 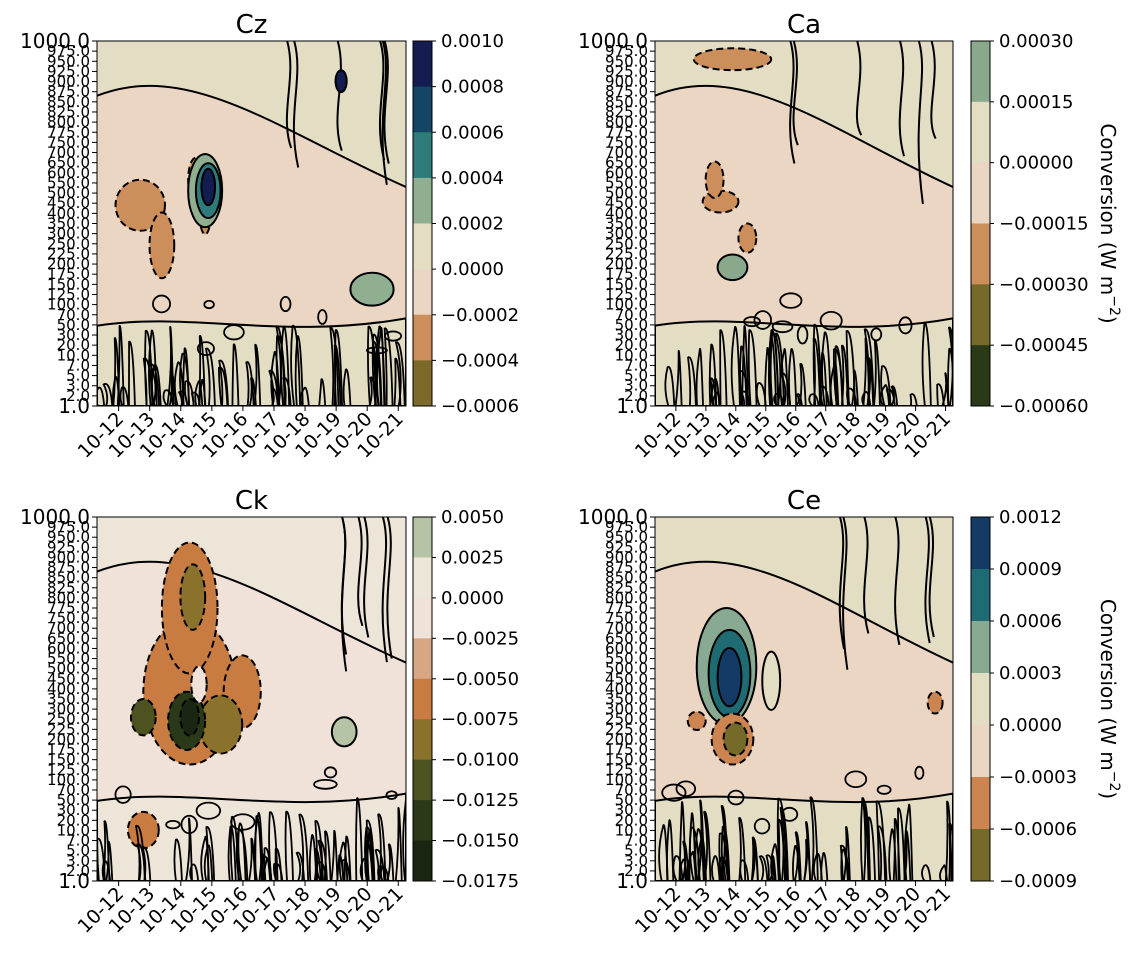 What do you see at coordinates (68, 689) in the screenshot?
I see `y-tick-label: 400.0` at bounding box center [68, 689].